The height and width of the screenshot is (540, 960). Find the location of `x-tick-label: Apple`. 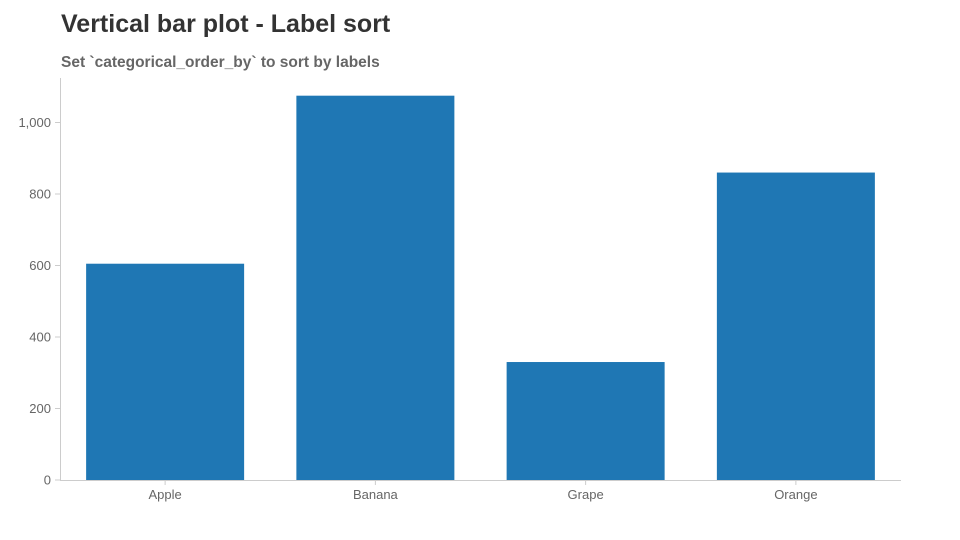

x-tick-label: Apple is located at coordinates (165, 494).